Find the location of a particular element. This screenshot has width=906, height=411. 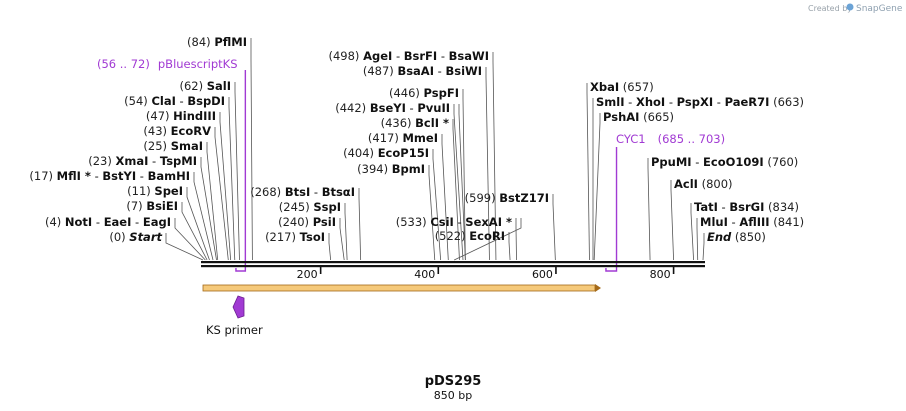

site-label: (43) EcoRV is located at coordinates (177, 131).